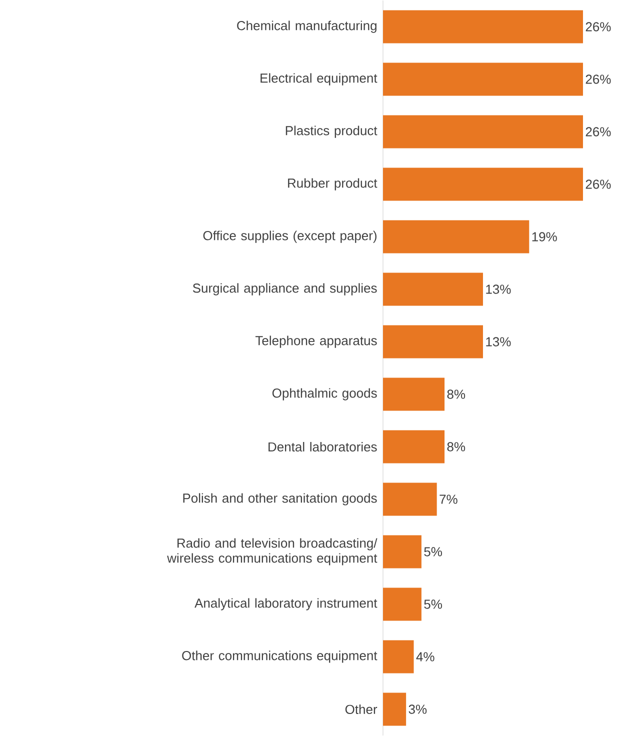 This screenshot has width=634, height=736. I want to click on y-tick-label: Dental laboratories, so click(322, 447).